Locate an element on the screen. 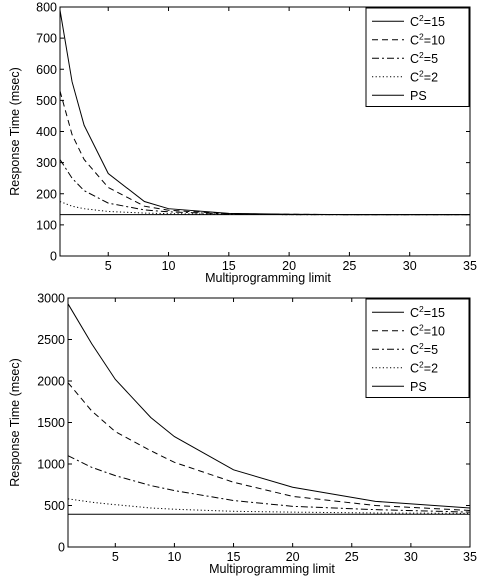 This screenshot has width=481, height=579. y-tick-label: 800 is located at coordinates (46, 8).